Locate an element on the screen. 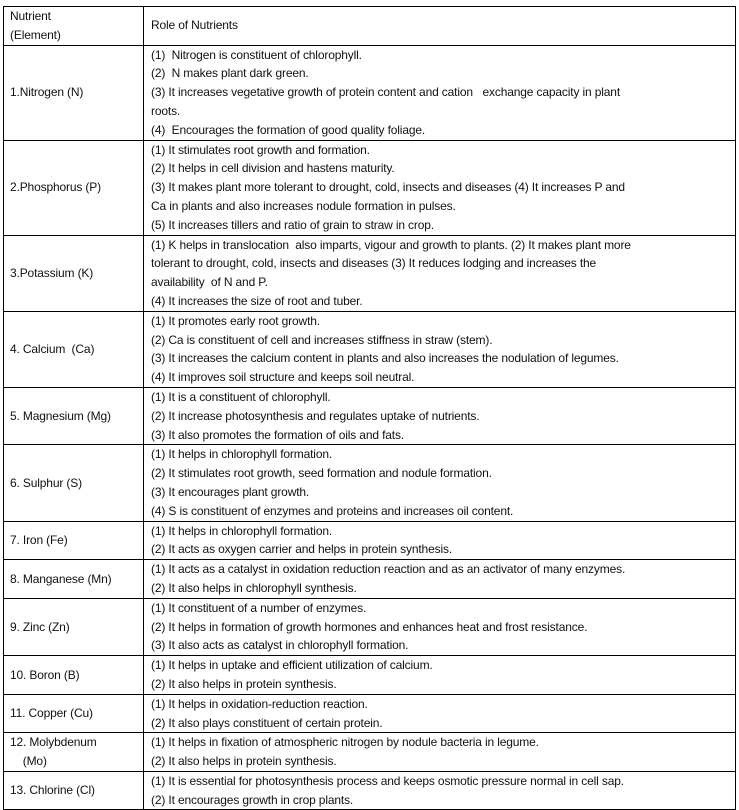 This screenshot has height=810, width=739. nutrient-name: 2.Phosphorus (P) is located at coordinates (55, 187).